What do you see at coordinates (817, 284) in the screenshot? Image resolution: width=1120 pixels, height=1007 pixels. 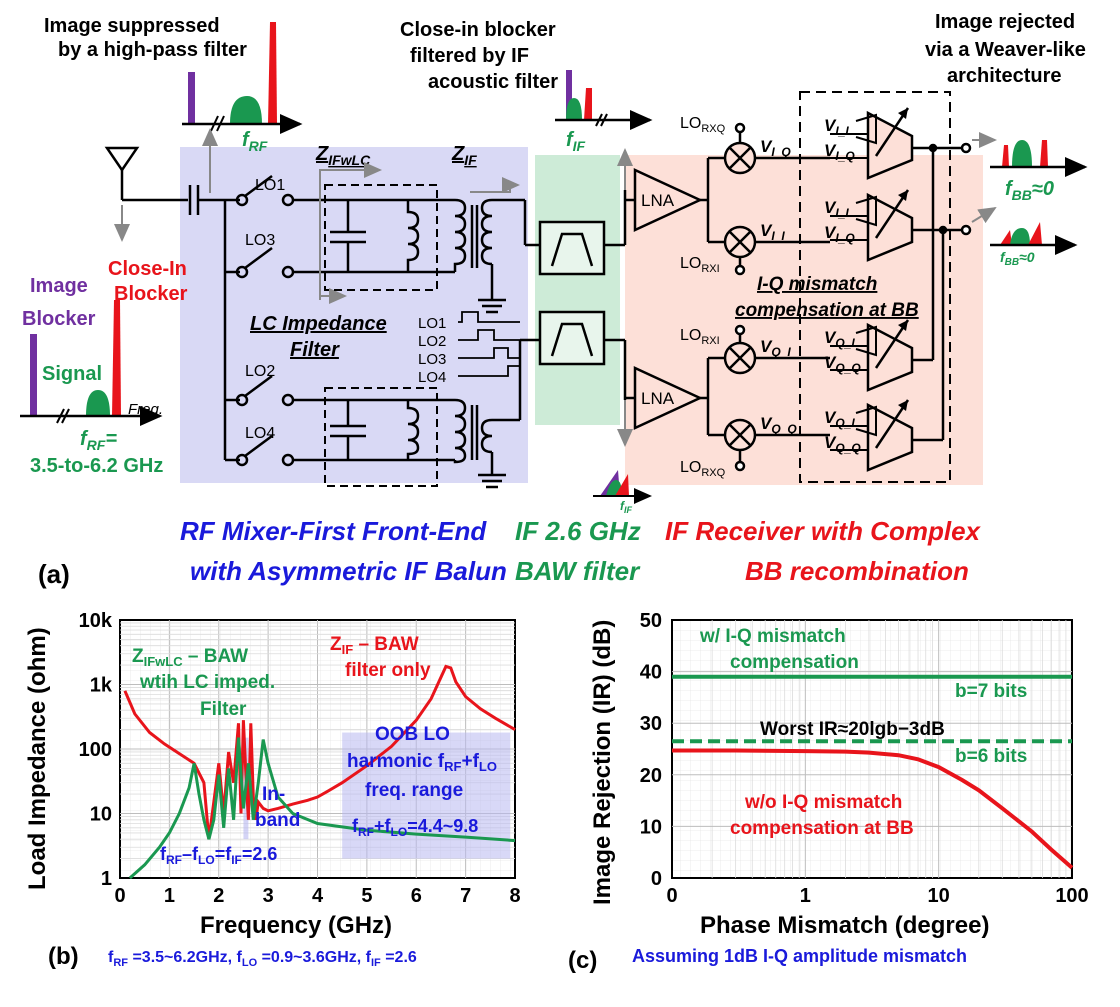 I see `iq-comp-label-1: I-Q mismatch` at bounding box center [817, 284].